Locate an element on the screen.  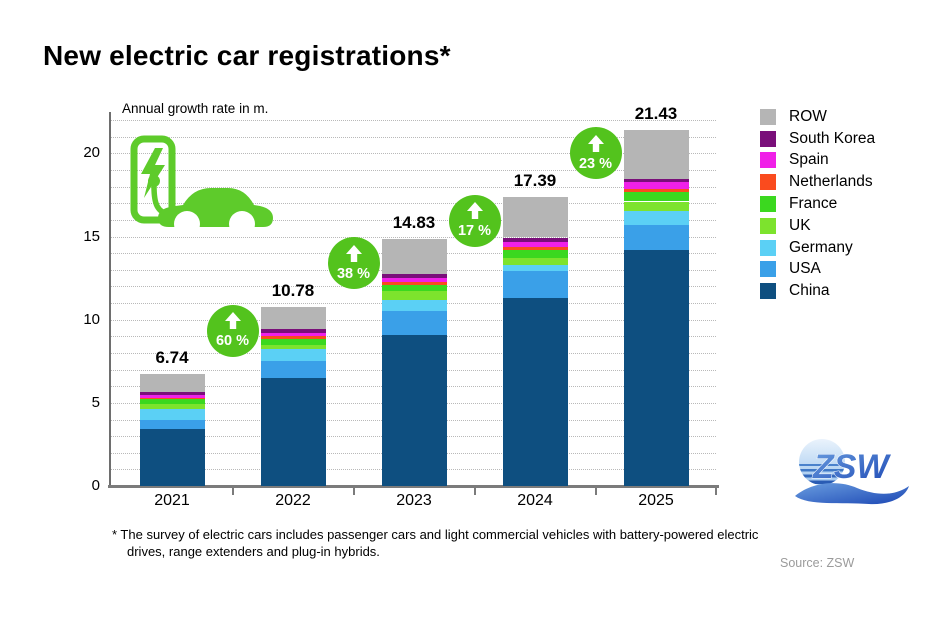
charging-station-outline is located at coordinates (153, 179).